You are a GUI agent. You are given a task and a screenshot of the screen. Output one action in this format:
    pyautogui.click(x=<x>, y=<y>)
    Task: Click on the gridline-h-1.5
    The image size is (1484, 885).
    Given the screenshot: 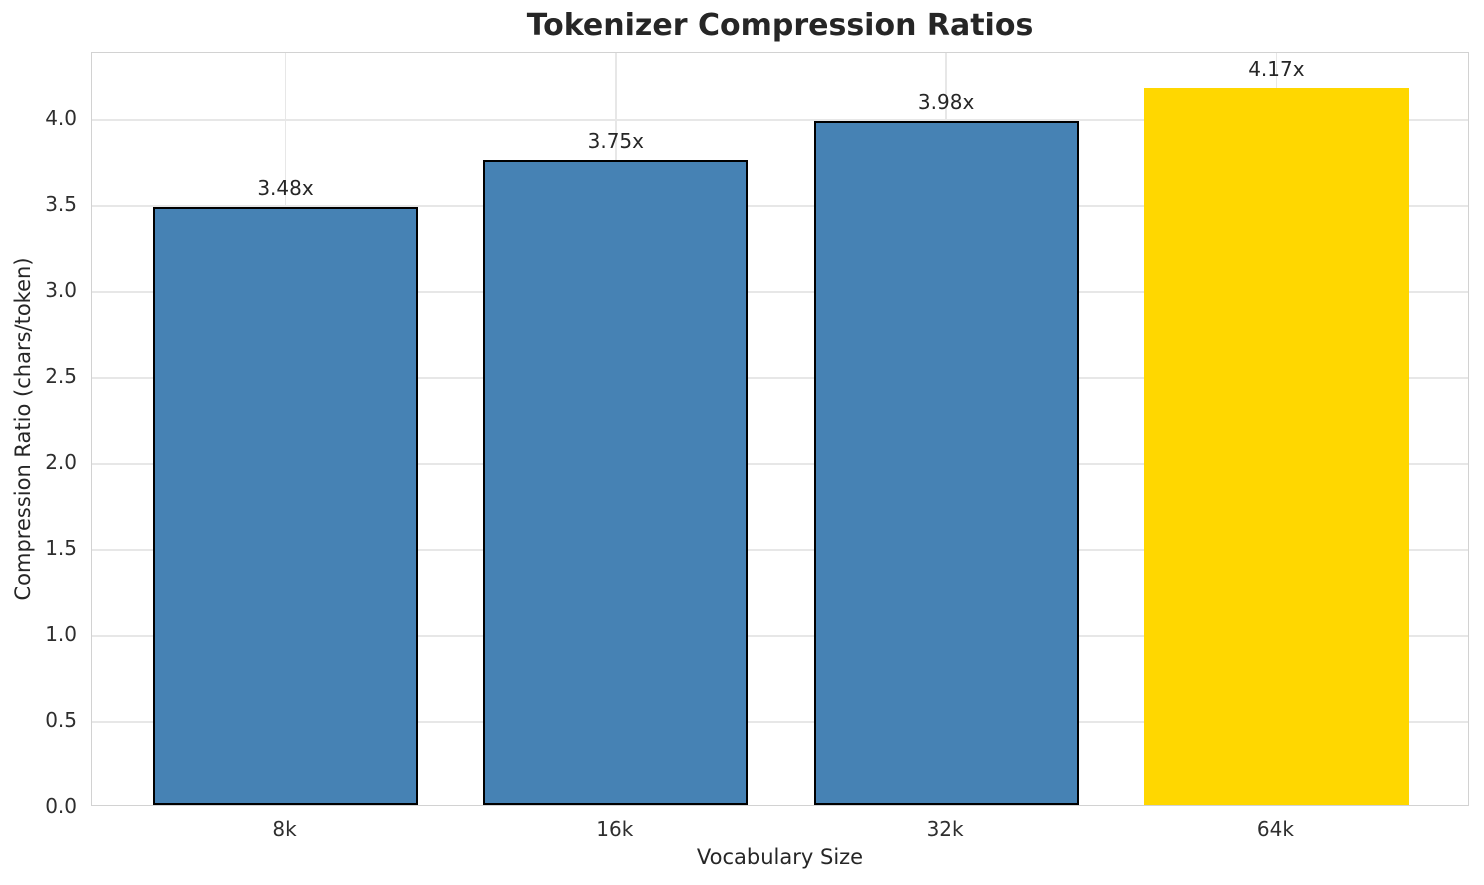 What is the action you would take?
    pyautogui.click(x=780, y=550)
    